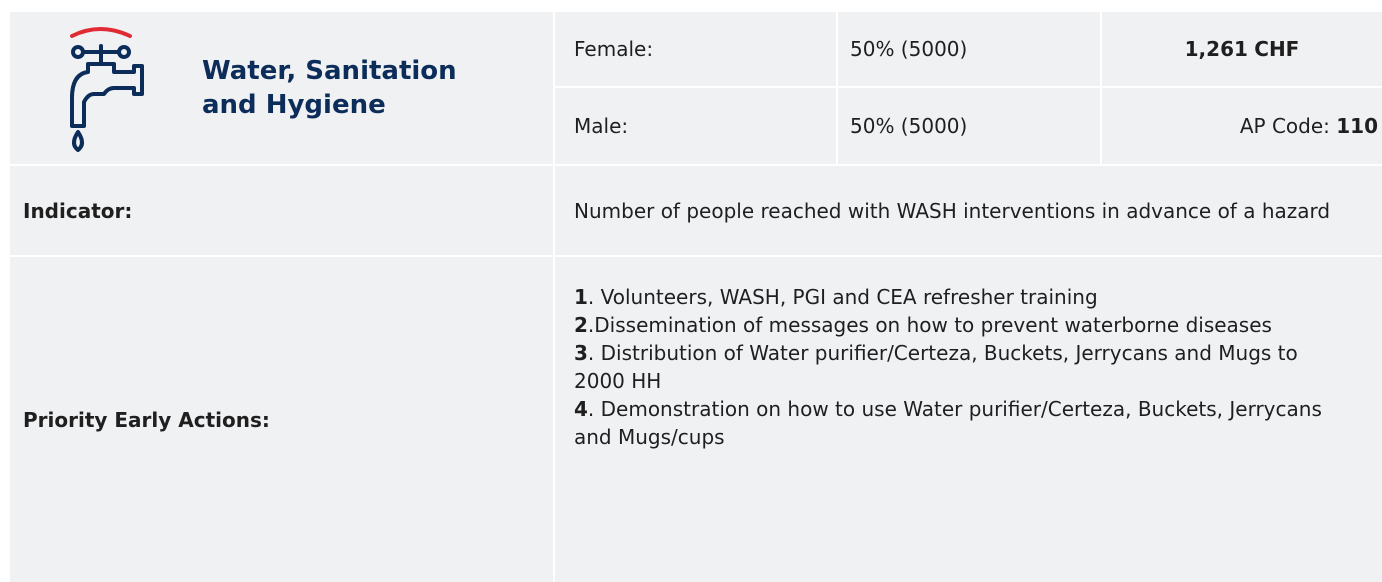 This screenshot has height=582, width=1382. I want to click on header-cell: Water, Sanitation and Hygiene, so click(281, 88).